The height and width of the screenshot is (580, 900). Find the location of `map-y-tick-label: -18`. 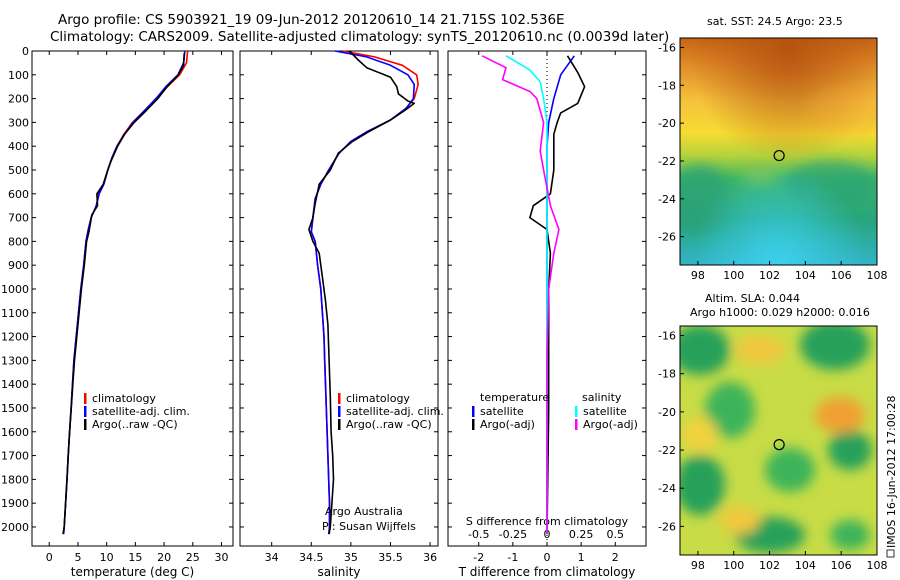

map-y-tick-label: -18 is located at coordinates (667, 374).